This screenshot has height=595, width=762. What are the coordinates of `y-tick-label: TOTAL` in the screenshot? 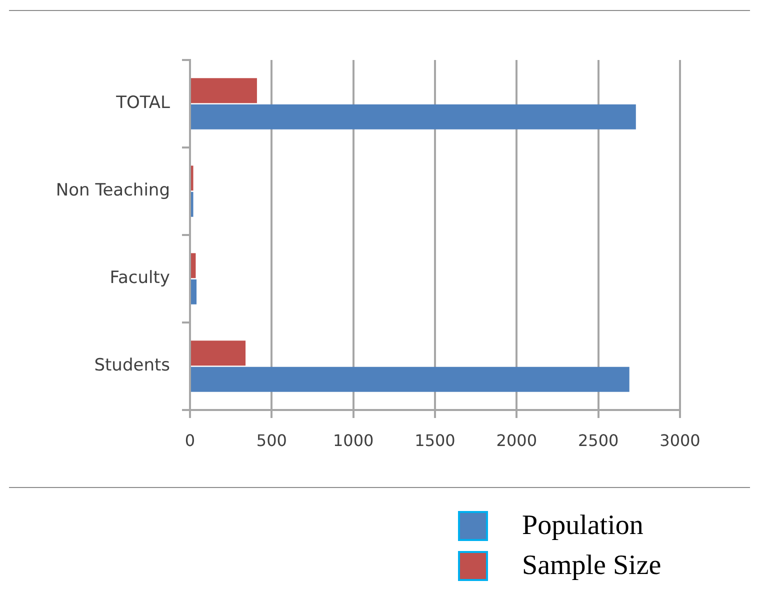 It's located at (143, 103).